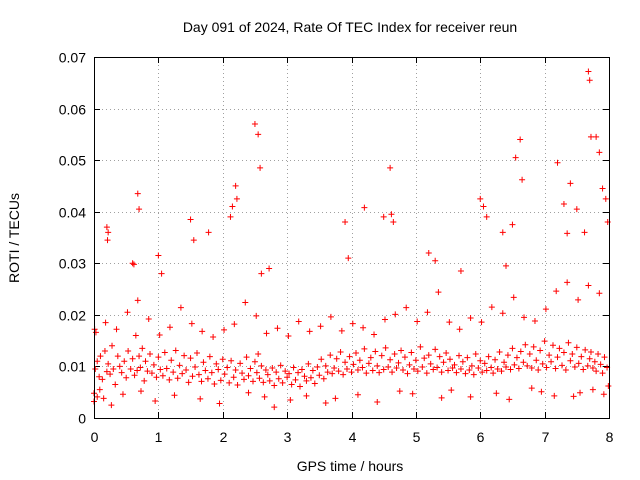 The image size is (640, 480). I want to click on y-tick-label: 0, so click(82, 419).